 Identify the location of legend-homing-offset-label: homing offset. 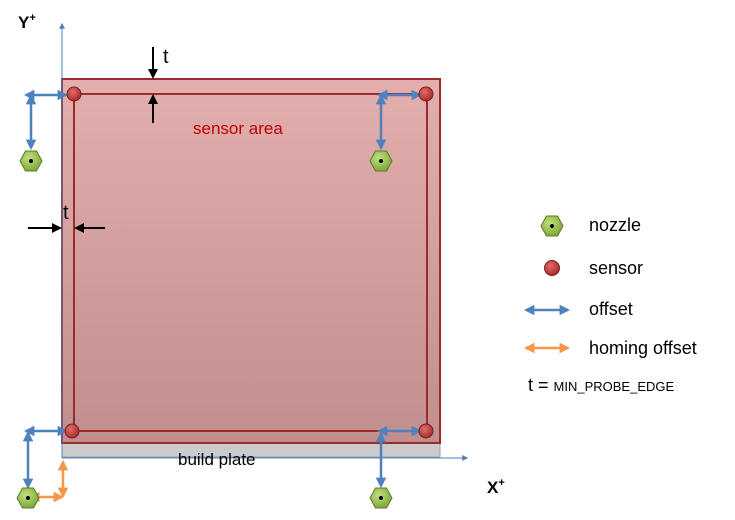
(643, 348).